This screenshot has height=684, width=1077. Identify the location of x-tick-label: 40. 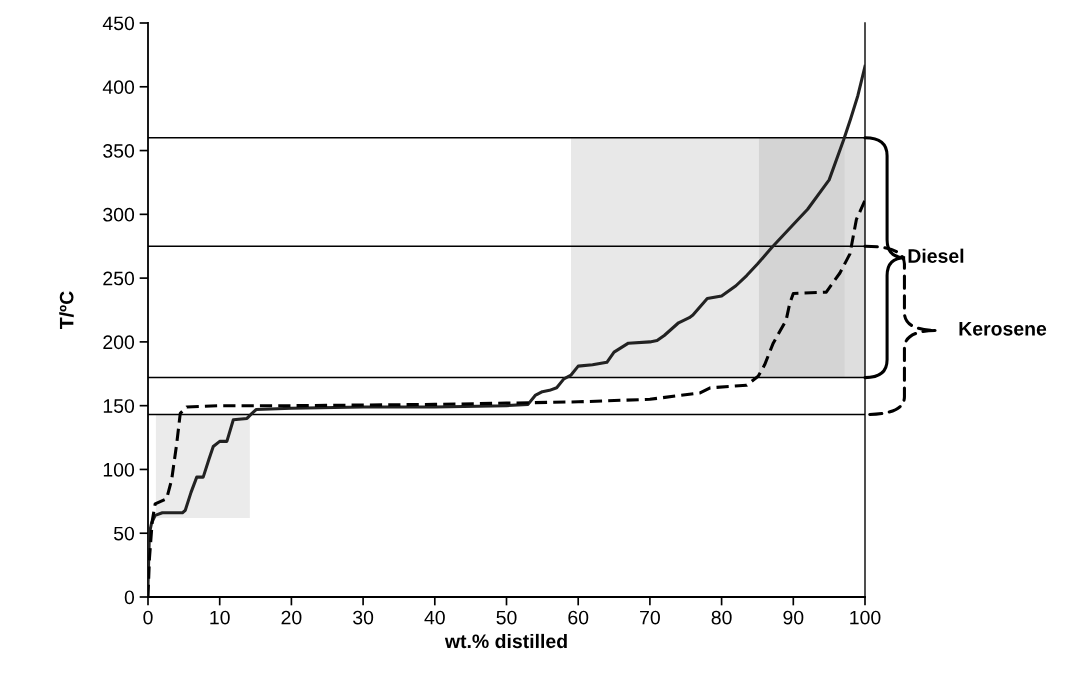
(434, 617).